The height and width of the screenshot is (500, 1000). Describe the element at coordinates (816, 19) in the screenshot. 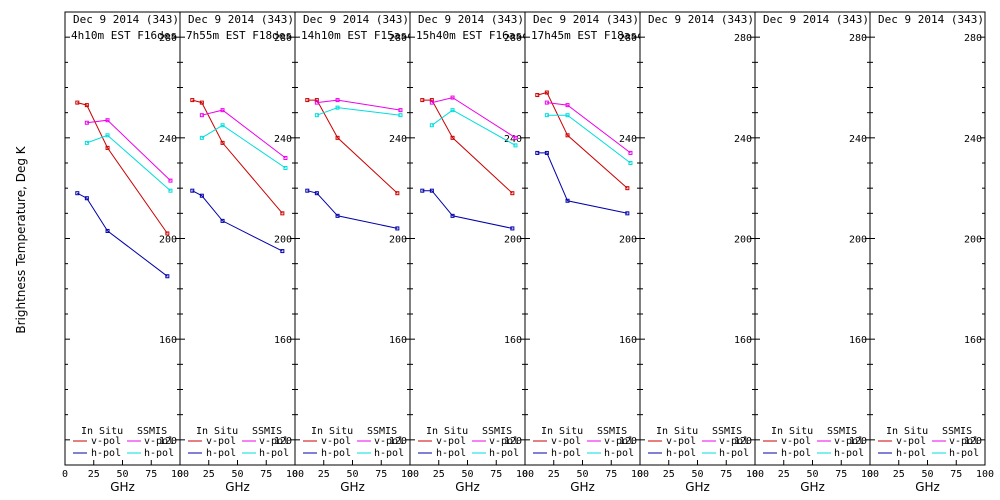

I see `panel-titles: Dec 9 2014 (343)` at that location.